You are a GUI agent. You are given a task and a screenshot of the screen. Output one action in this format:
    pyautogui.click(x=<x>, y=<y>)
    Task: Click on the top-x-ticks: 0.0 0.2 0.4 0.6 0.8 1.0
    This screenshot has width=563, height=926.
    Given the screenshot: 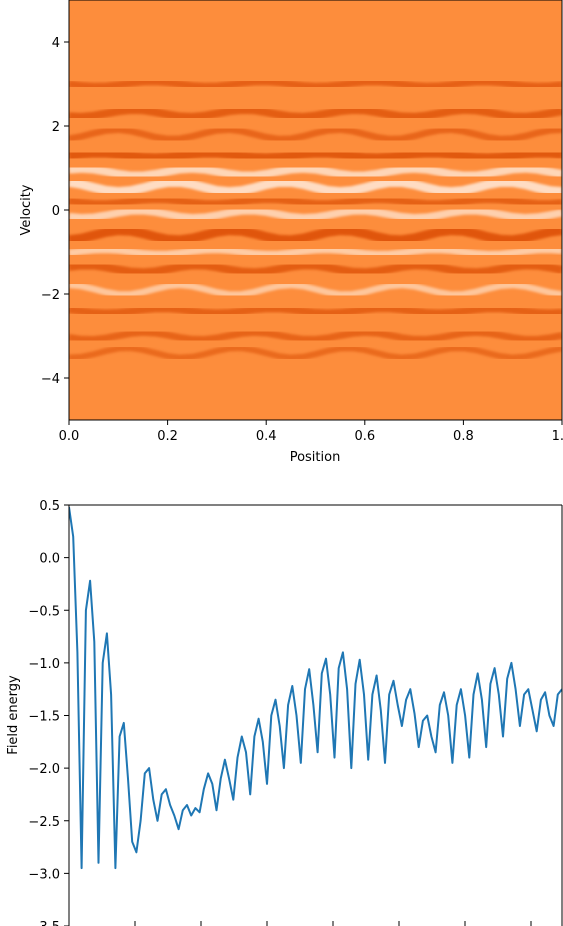 What is the action you would take?
    pyautogui.click(x=311, y=432)
    